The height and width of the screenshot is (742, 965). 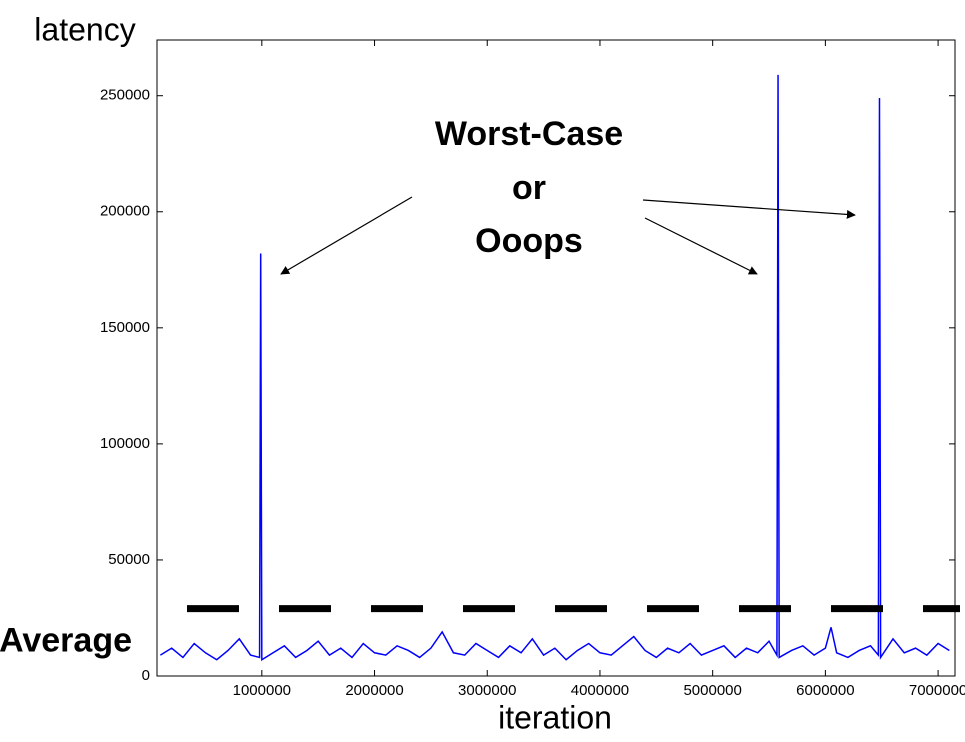 What do you see at coordinates (568, 195) in the screenshot?
I see `annotation: Worst-Case or Ooops` at bounding box center [568, 195].